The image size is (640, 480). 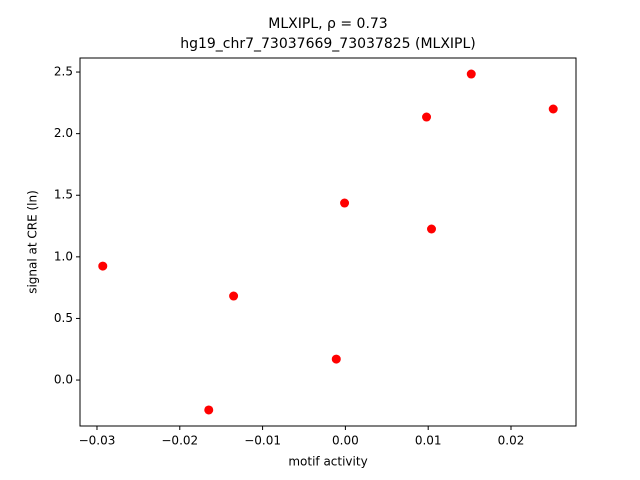 I want to click on x-tick-label: −0.02, so click(x=179, y=441).